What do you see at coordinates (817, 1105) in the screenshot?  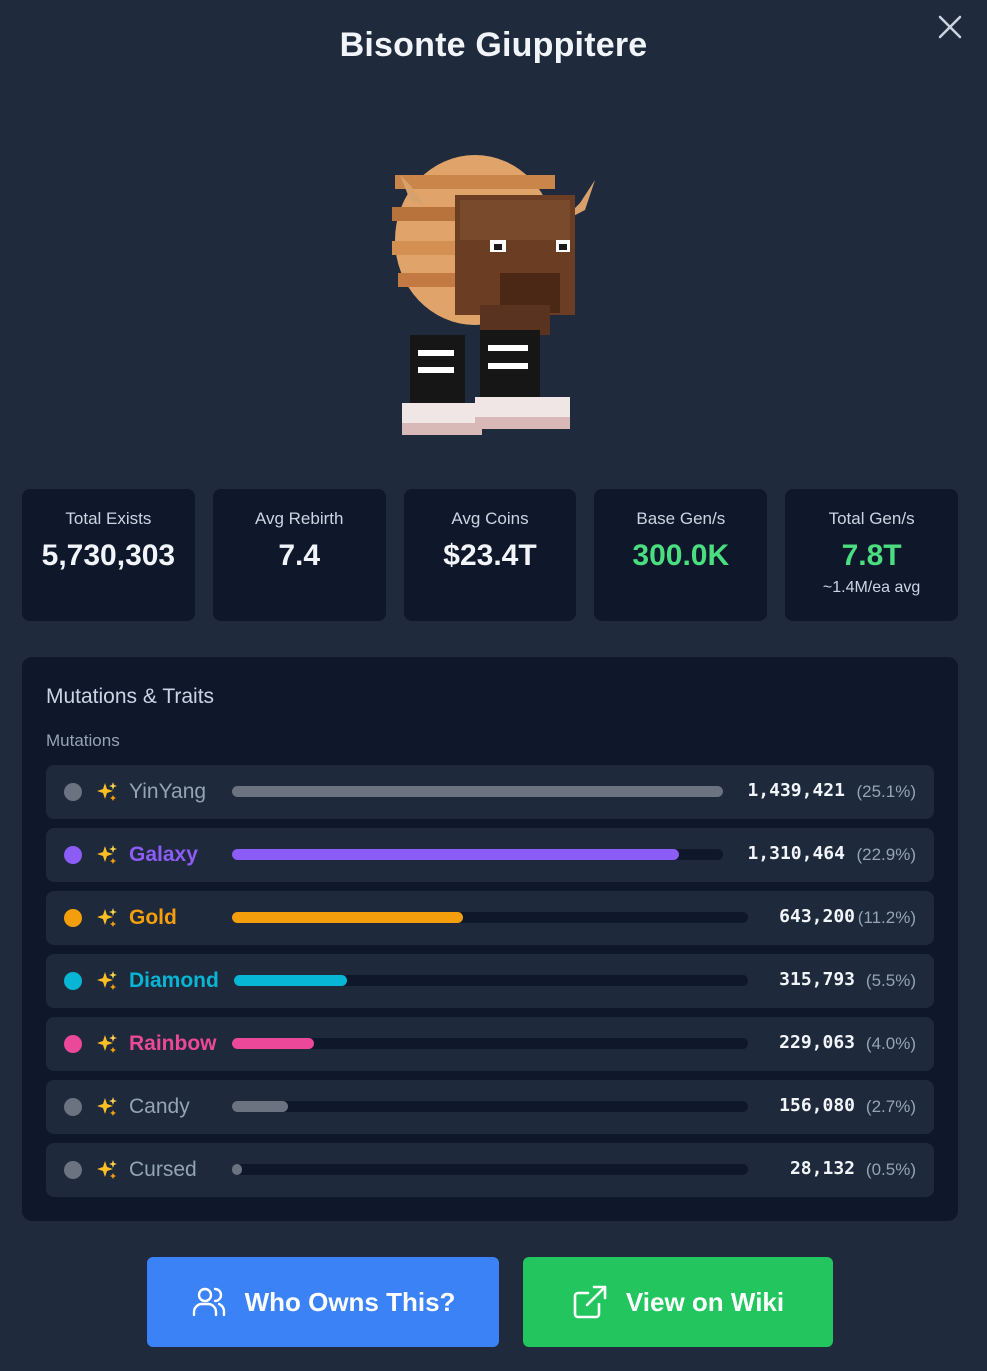 I see `mutation-count: 156,080` at bounding box center [817, 1105].